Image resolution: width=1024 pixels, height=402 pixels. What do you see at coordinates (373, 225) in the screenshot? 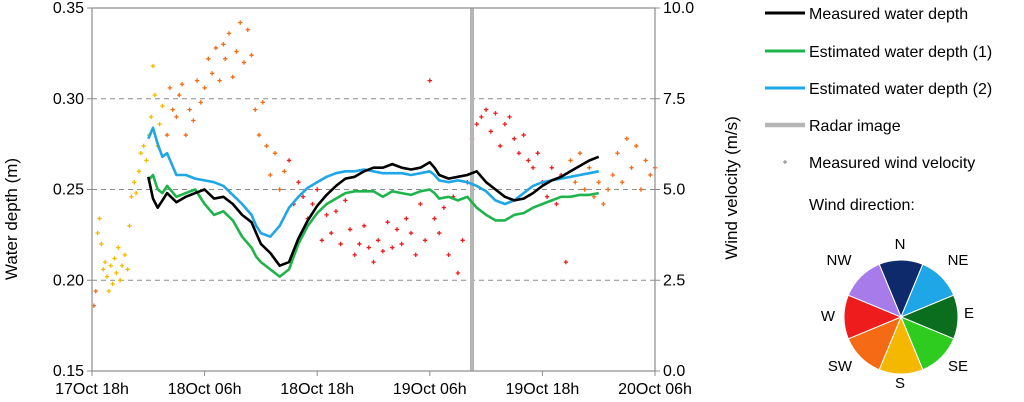
I see `estimated-water-depth-1-line` at bounding box center [373, 225].